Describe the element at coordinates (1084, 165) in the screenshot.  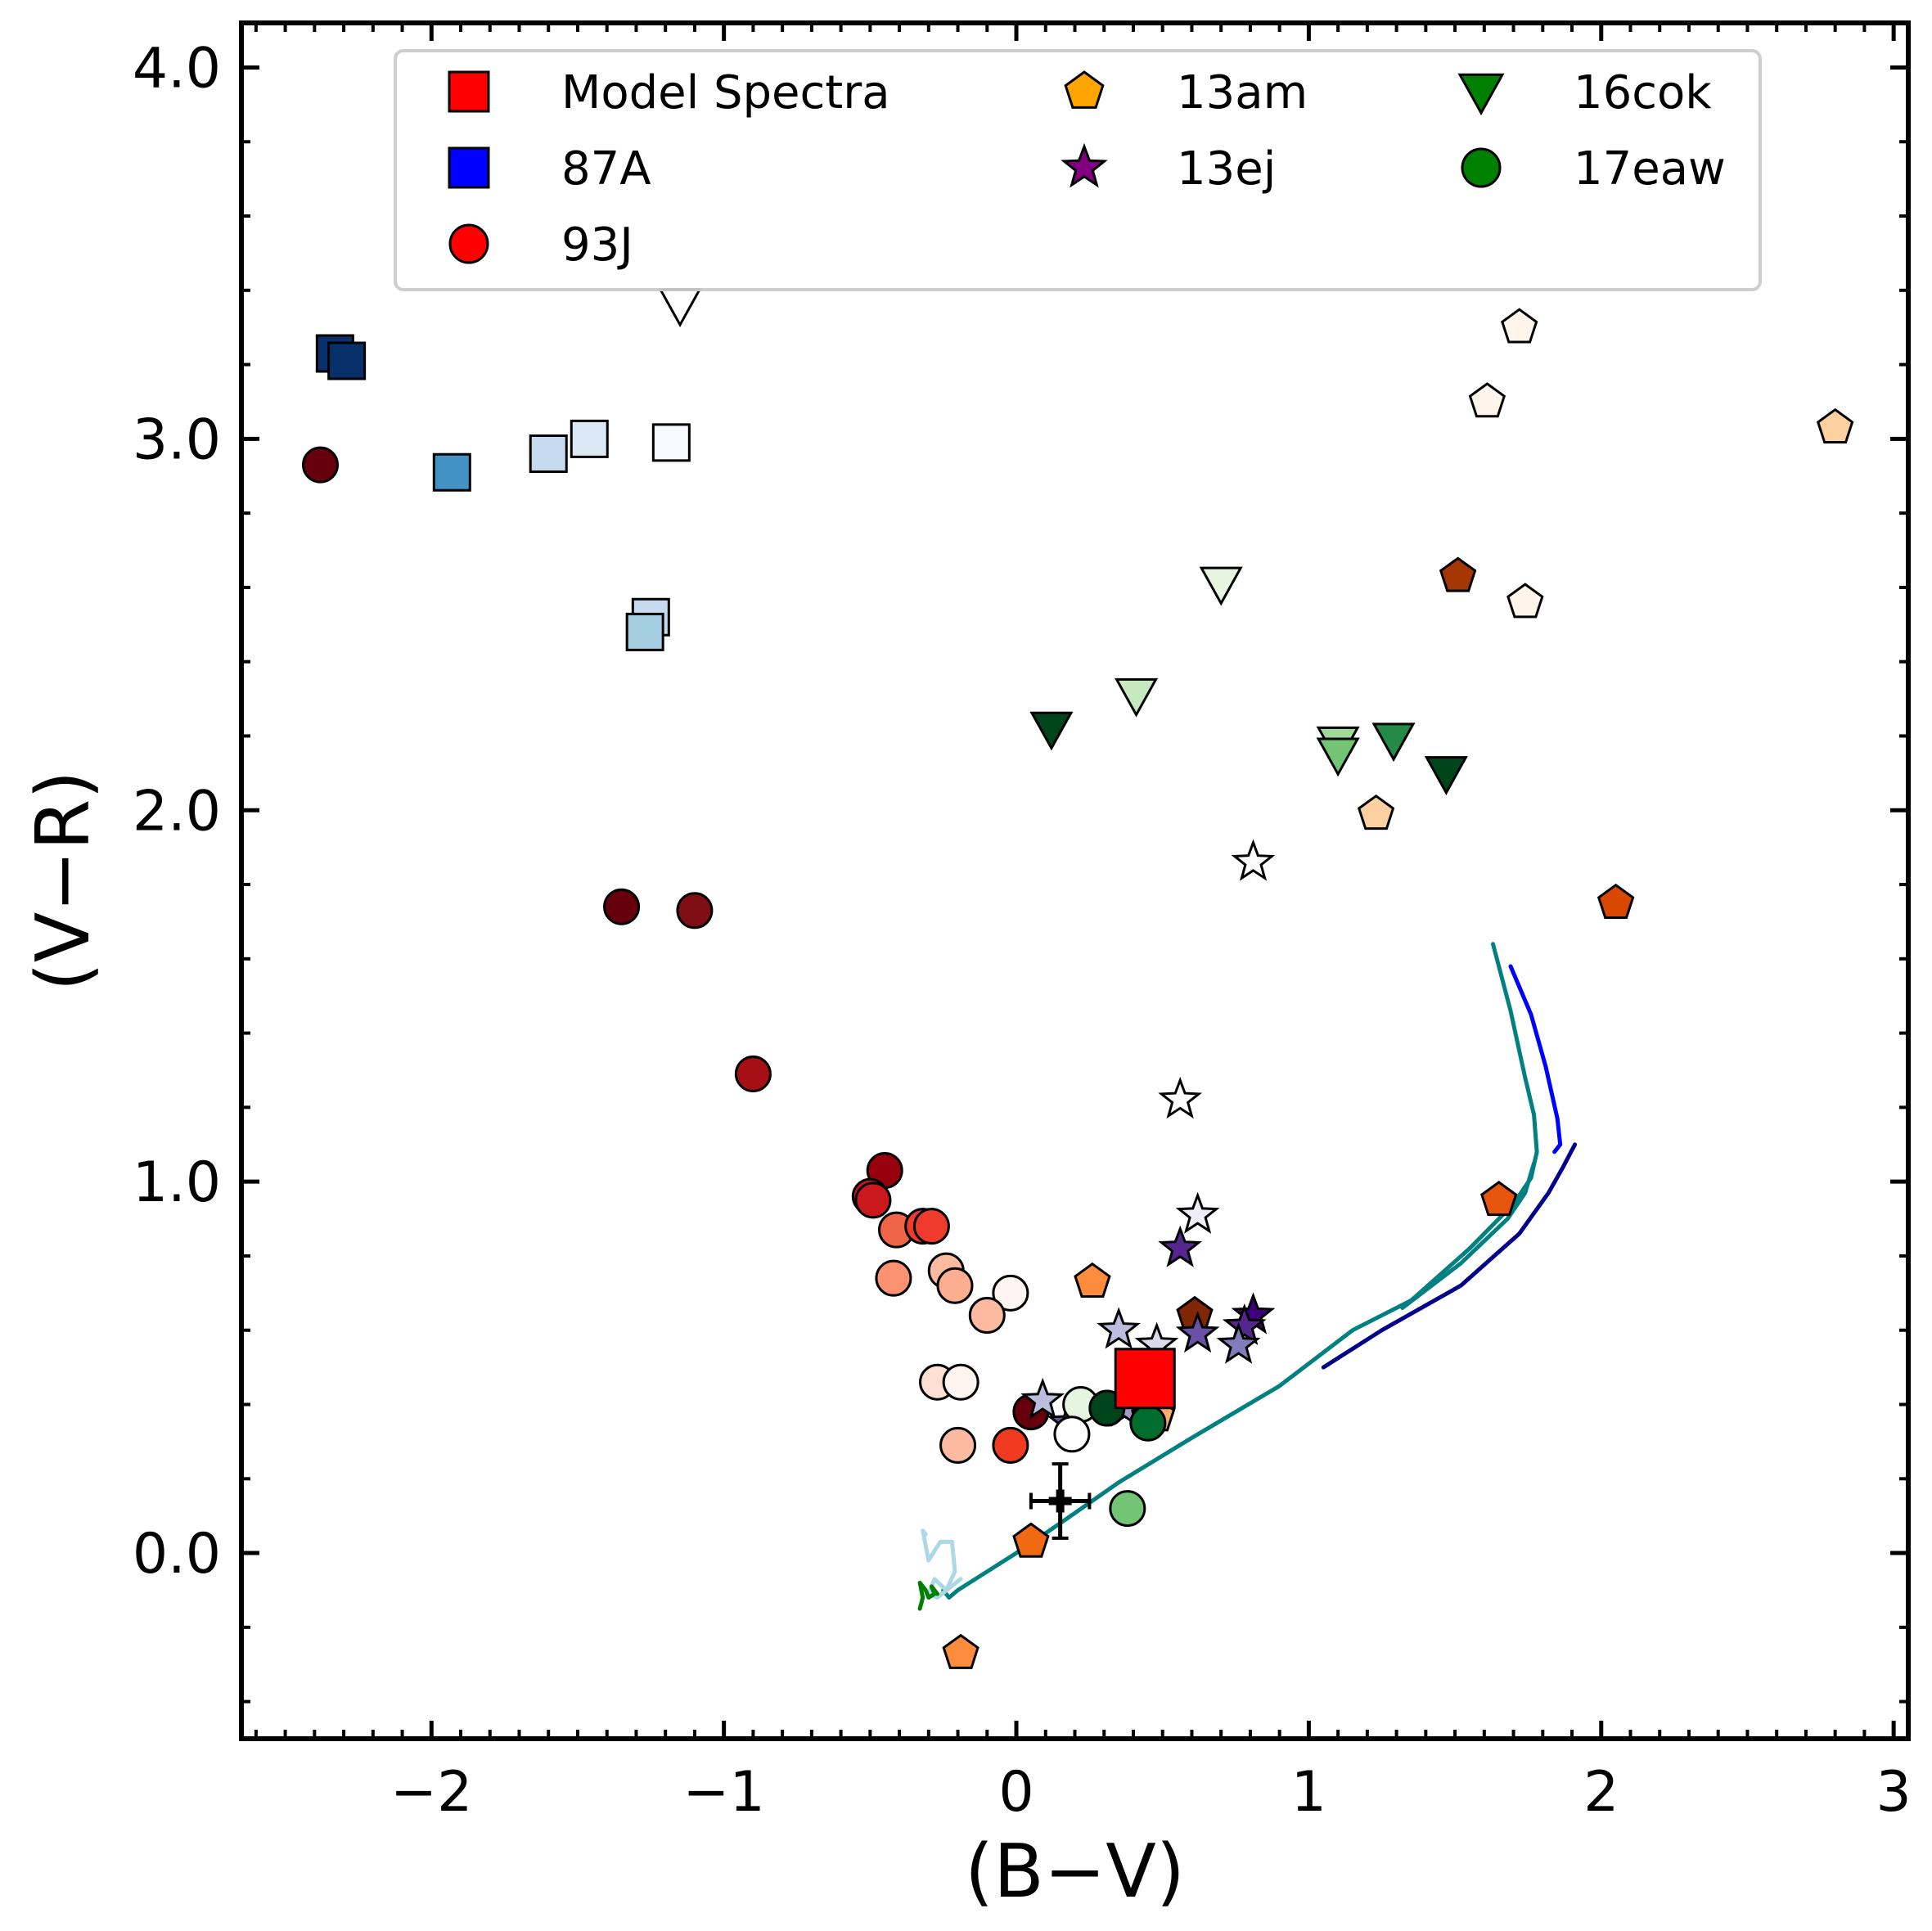
I see `legend-marker-13ej` at that location.